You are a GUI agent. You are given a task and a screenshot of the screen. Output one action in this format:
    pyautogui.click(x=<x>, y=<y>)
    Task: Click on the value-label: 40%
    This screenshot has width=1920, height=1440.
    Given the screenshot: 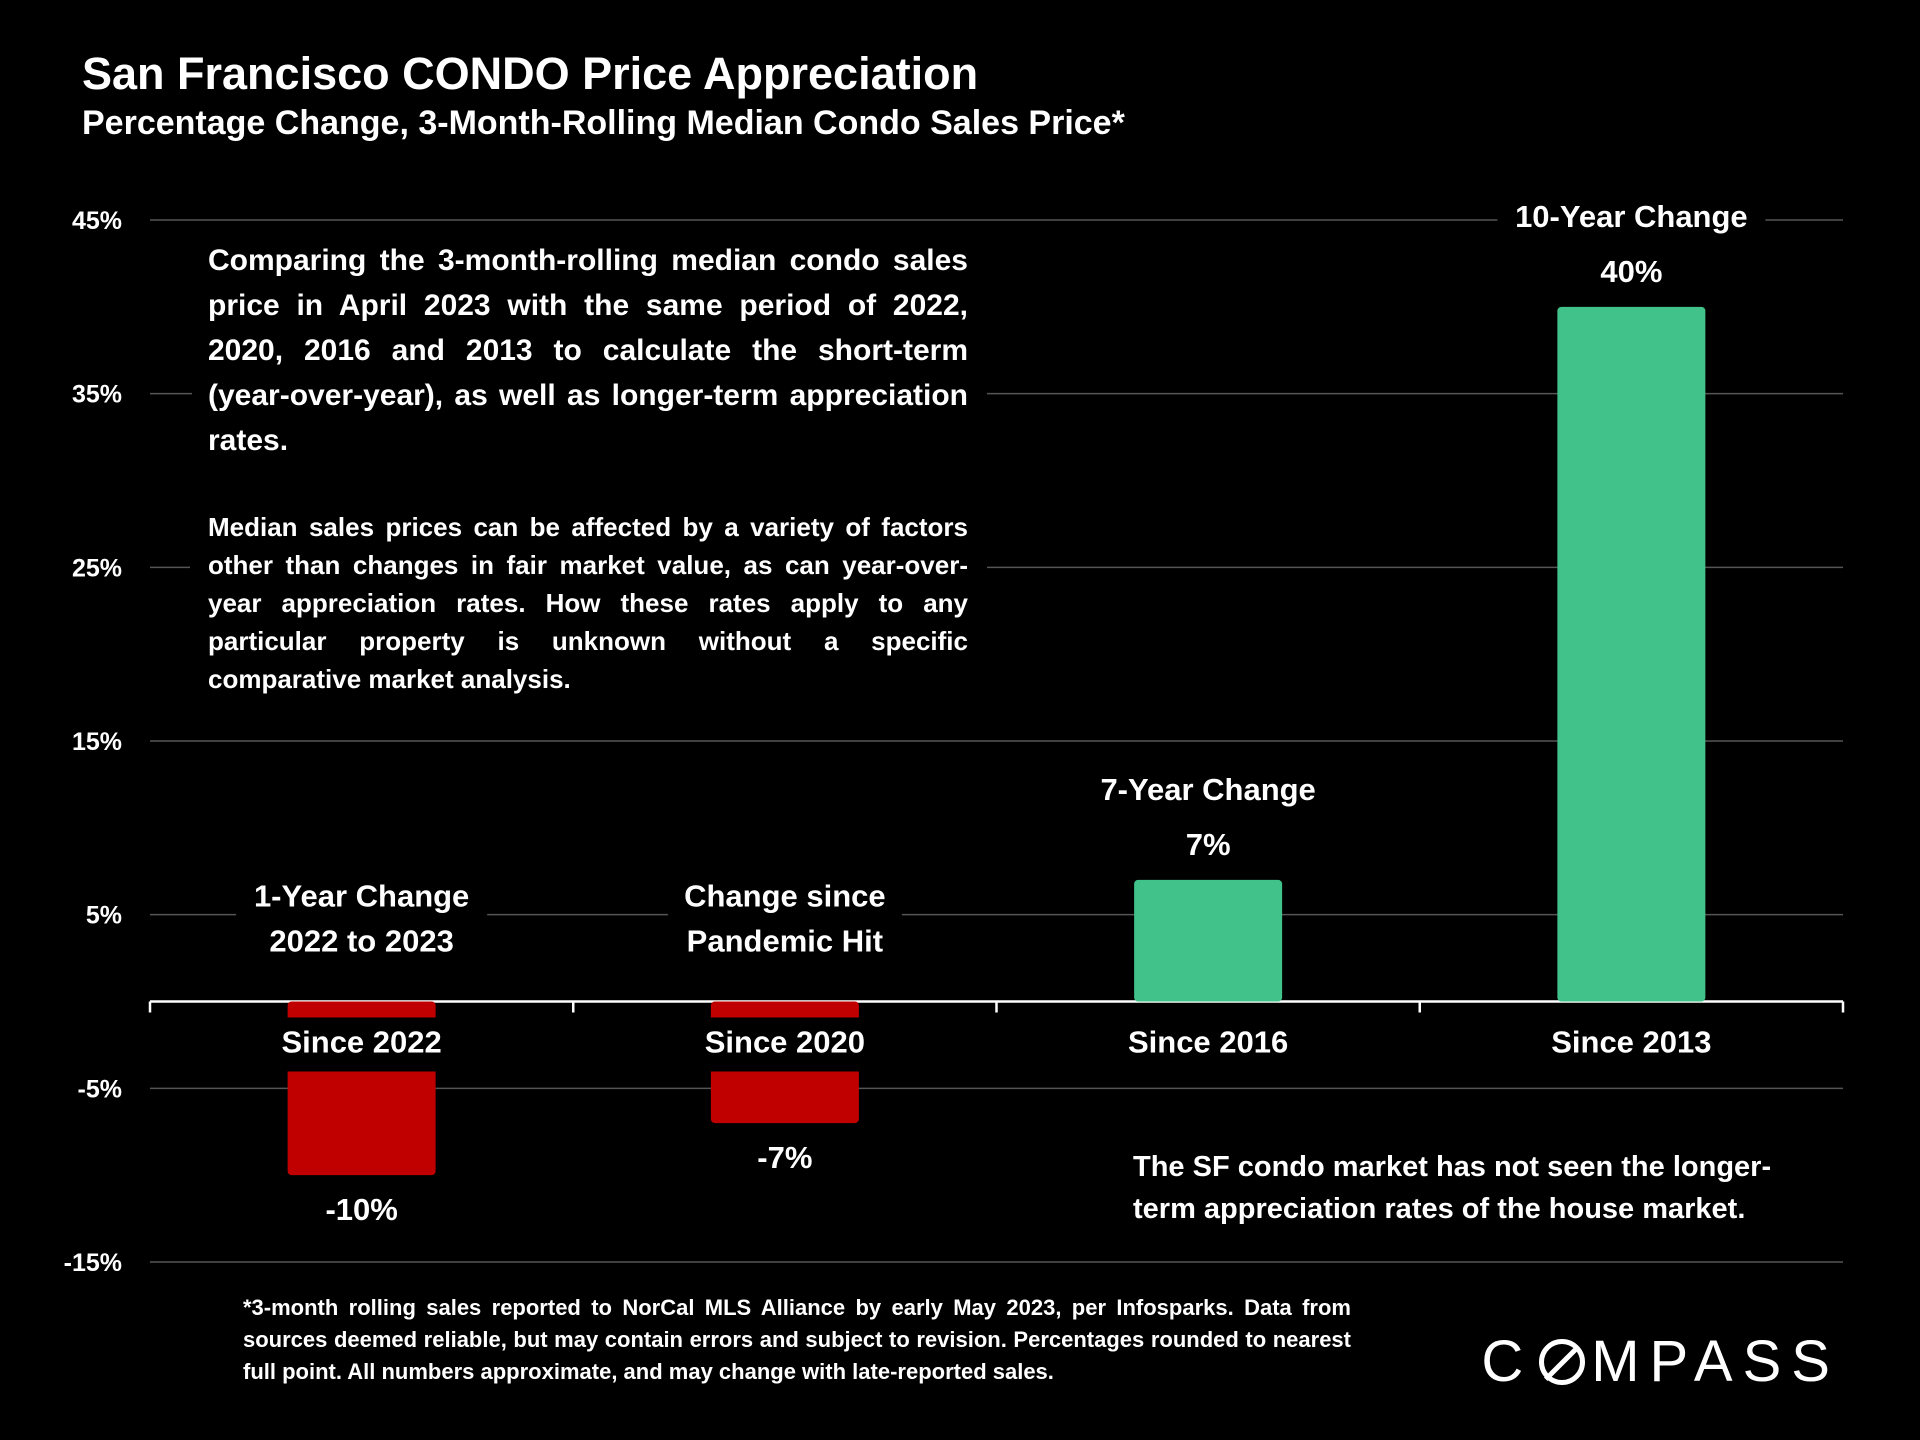 What is the action you would take?
    pyautogui.click(x=1631, y=271)
    